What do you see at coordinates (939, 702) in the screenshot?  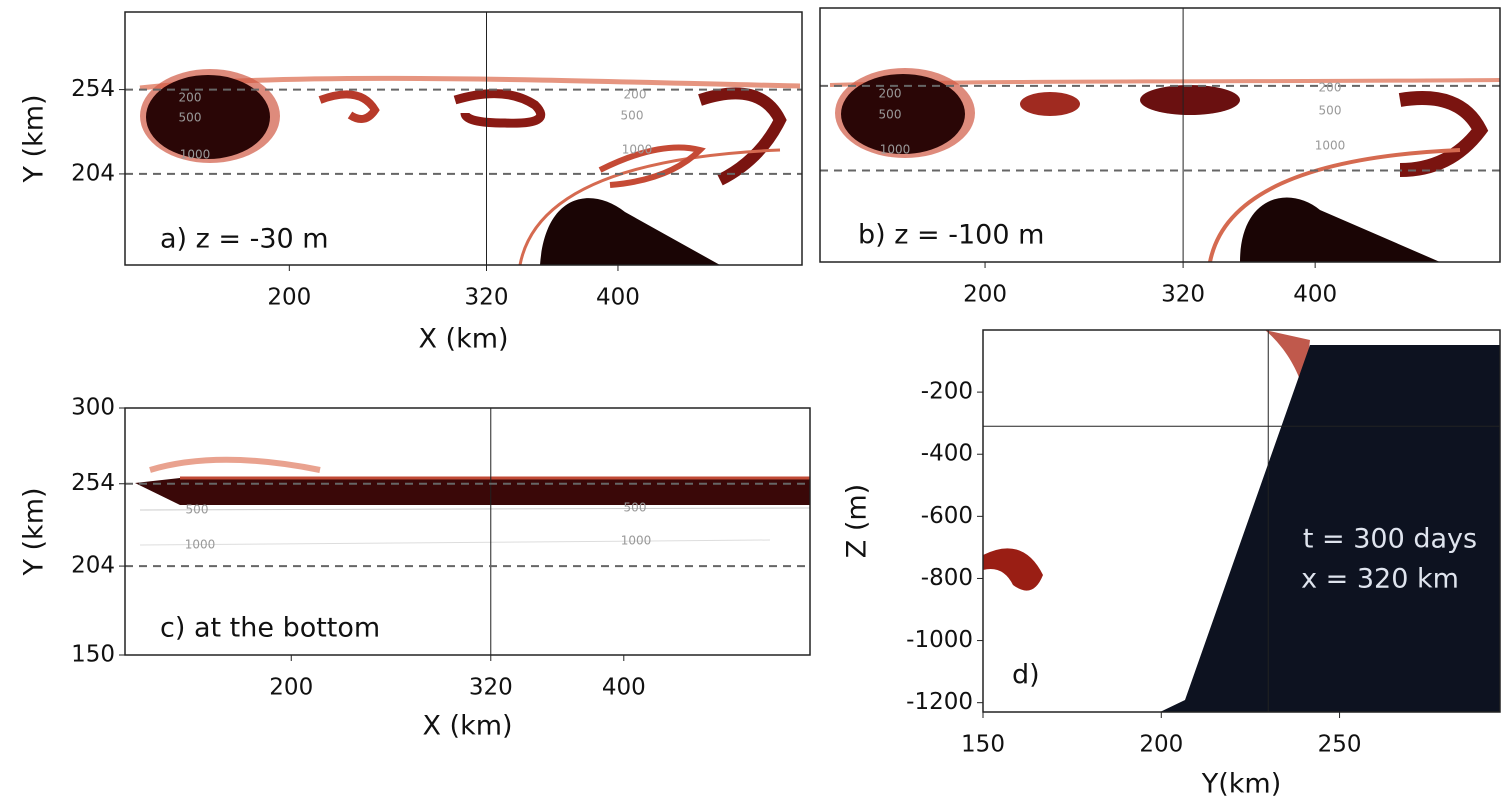 I see `y-tick-label: -1200` at bounding box center [939, 702].